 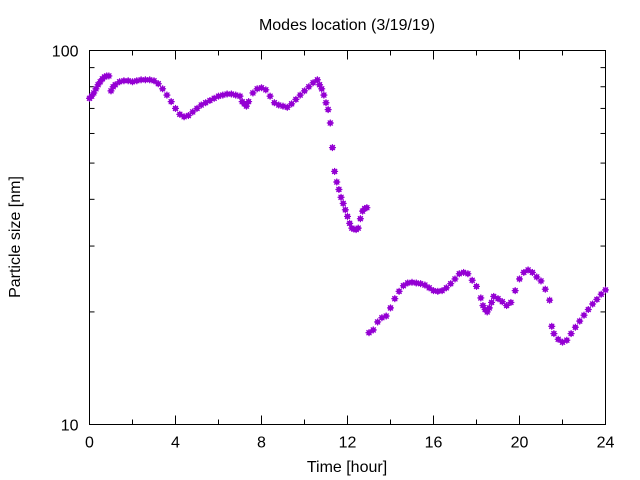 I want to click on x-tick-label: 4, so click(x=175, y=443).